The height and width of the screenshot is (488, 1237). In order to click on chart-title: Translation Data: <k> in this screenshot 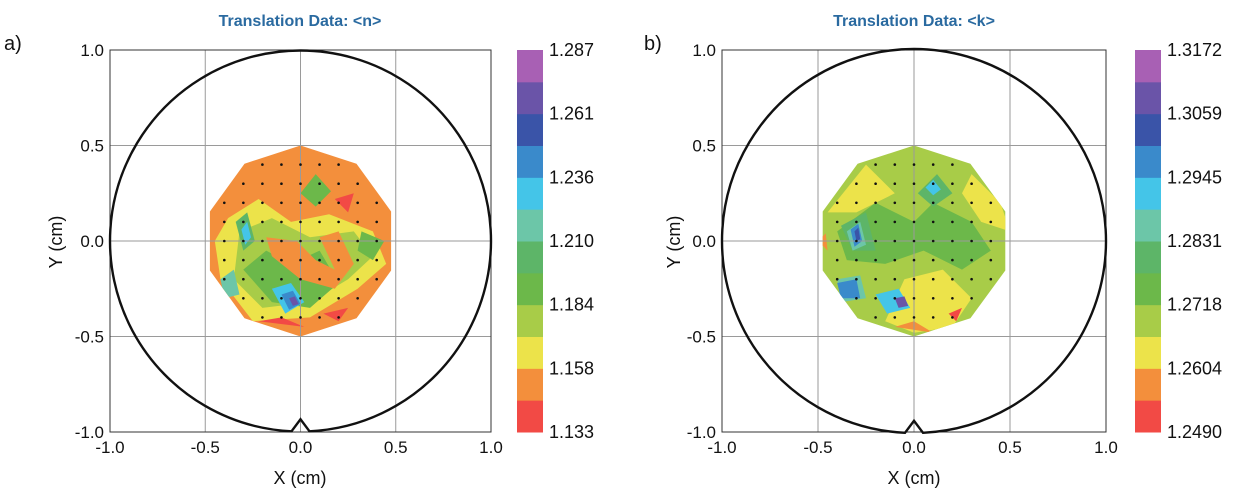, I will do `click(914, 21)`.